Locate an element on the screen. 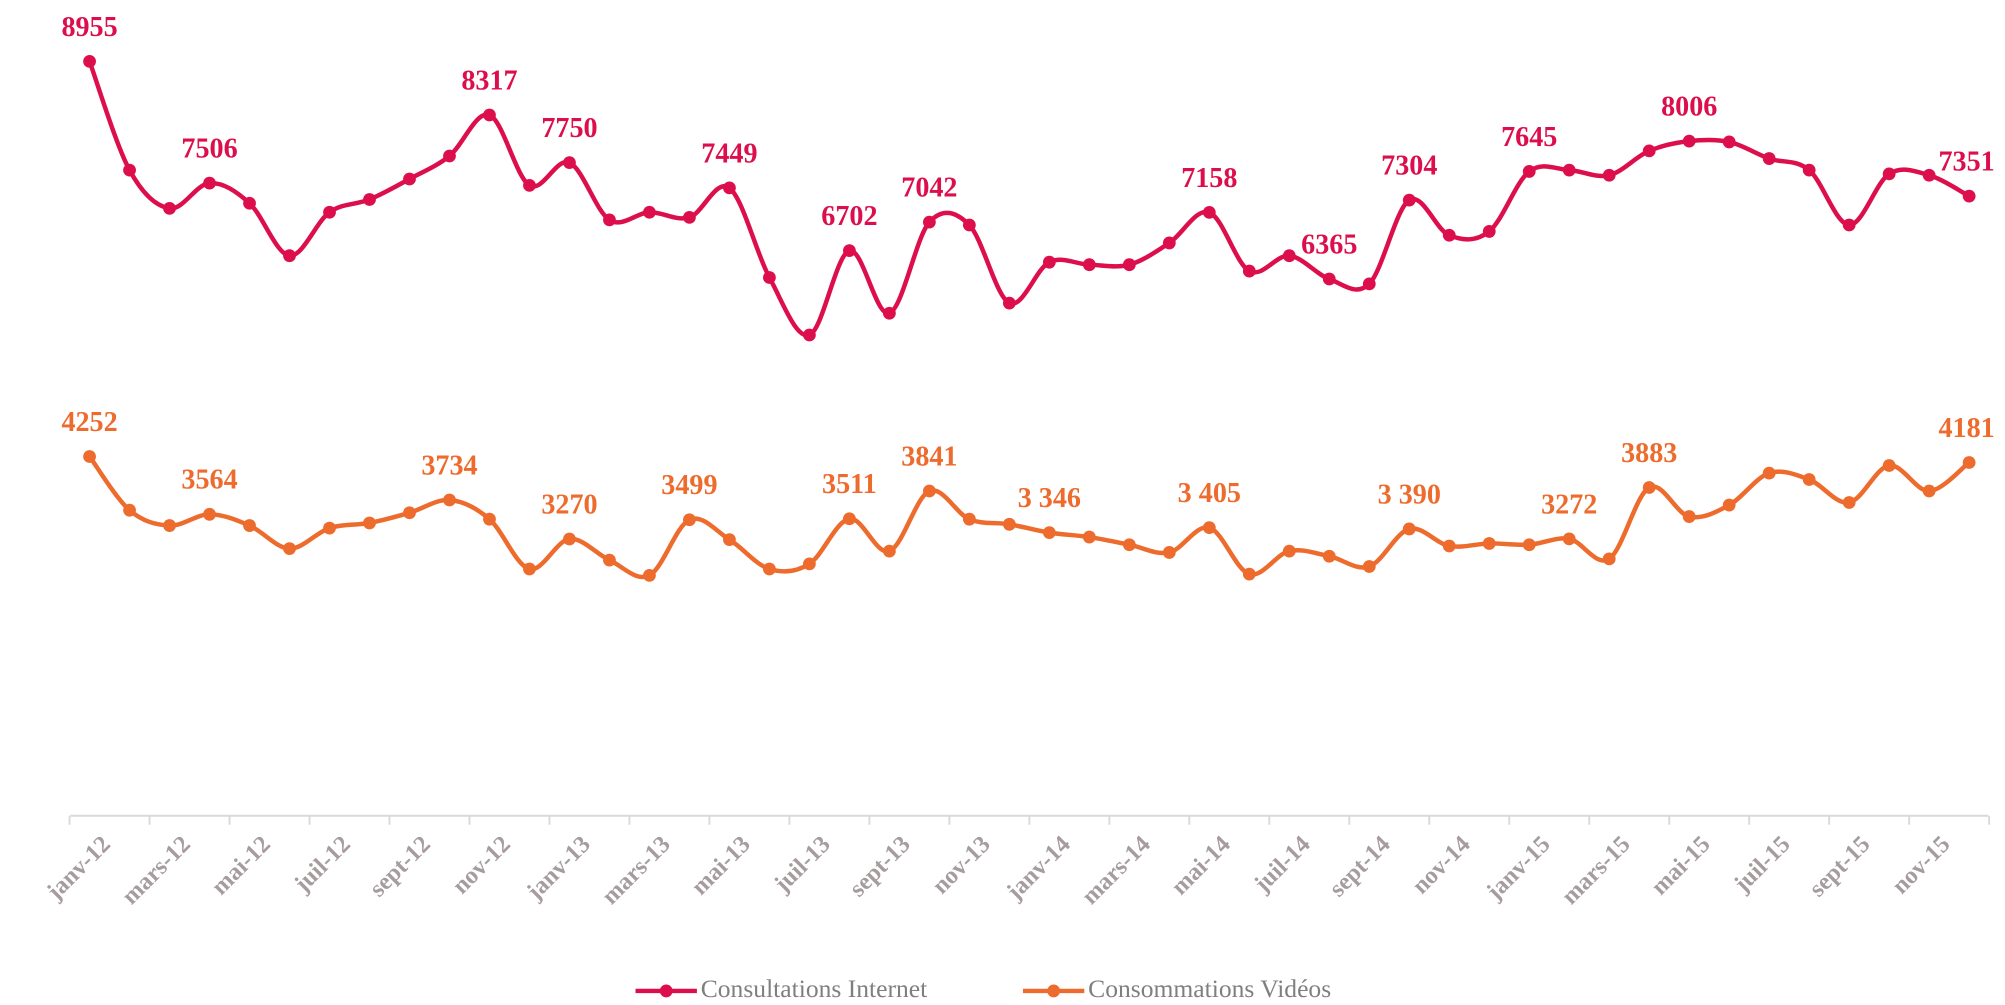 Image resolution: width=2005 pixels, height=1005 pixels. x-tick-label: sept-14 is located at coordinates (1360, 867).